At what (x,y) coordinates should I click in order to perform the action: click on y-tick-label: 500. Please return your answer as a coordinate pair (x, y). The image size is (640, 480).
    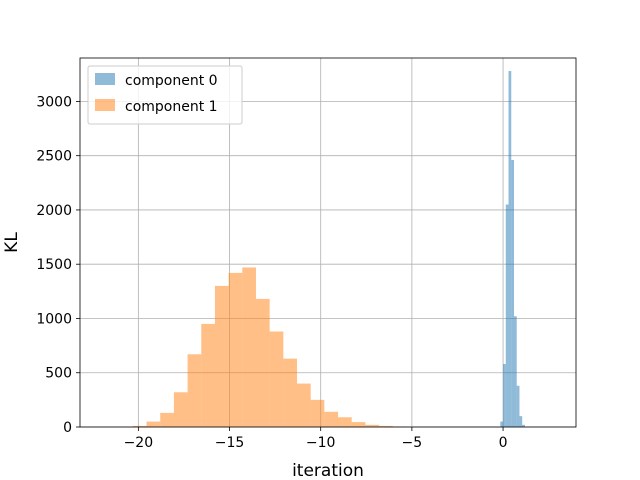
    Looking at the image, I should click on (58, 374).